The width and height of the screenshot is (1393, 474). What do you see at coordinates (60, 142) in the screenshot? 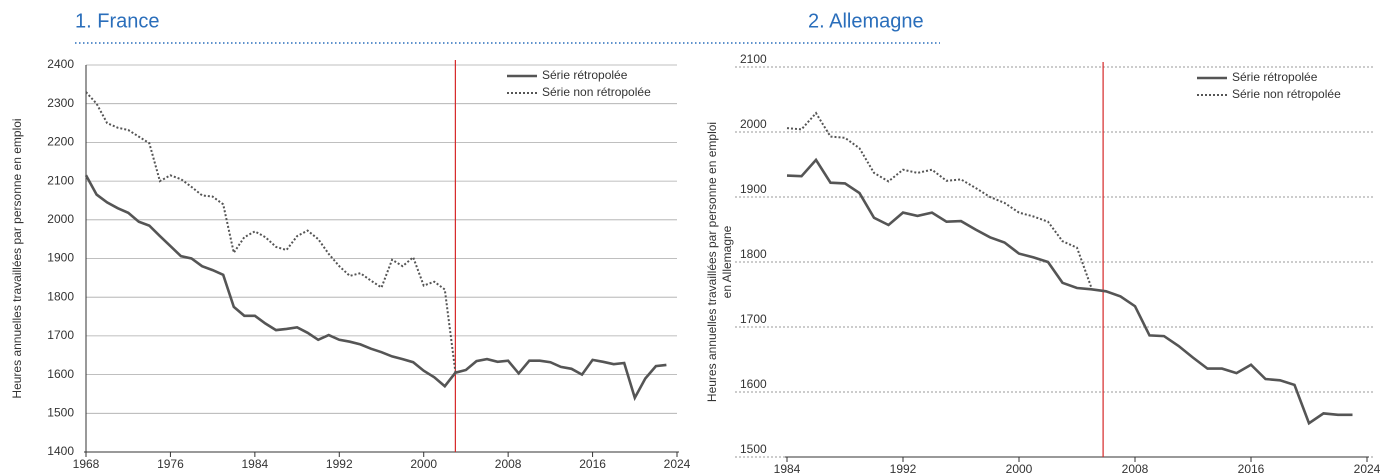
I see `y-tick-label: 2200` at bounding box center [60, 142].